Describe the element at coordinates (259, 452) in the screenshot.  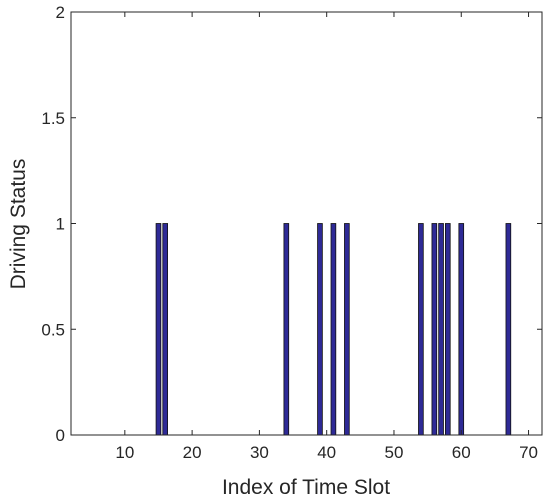
I see `x-tick-label: 30` at that location.